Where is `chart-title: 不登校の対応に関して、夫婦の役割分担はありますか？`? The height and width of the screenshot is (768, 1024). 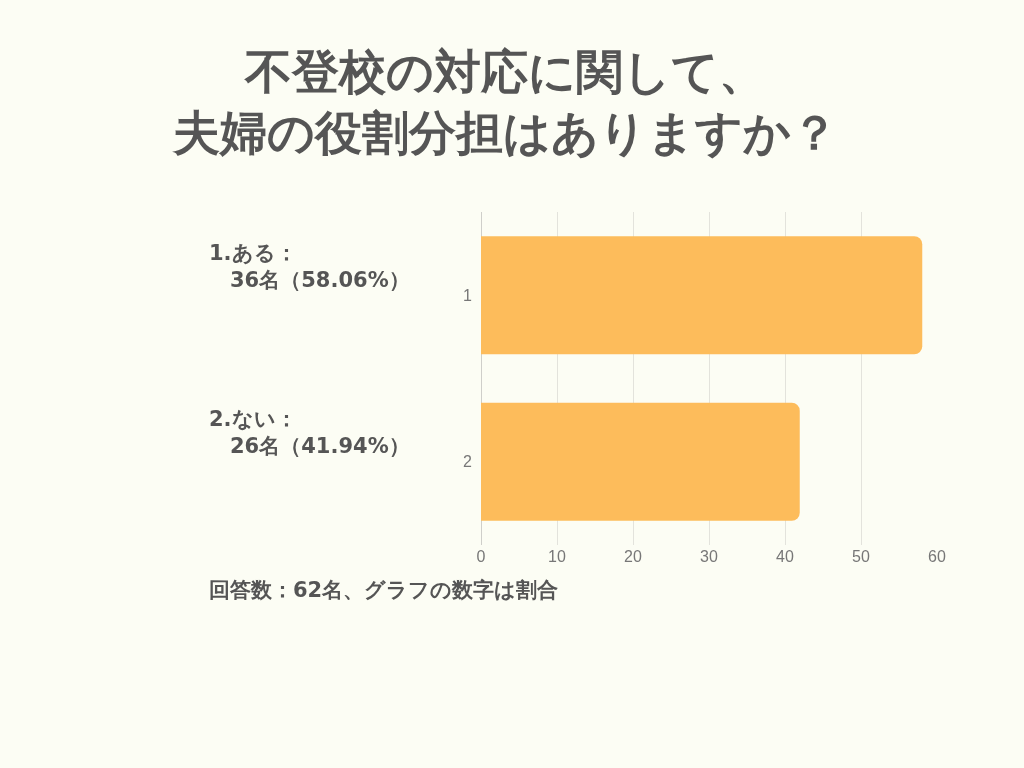
chart-title: 不登校の対応に関して、夫婦の役割分担はありますか？ is located at coordinates (505, 102).